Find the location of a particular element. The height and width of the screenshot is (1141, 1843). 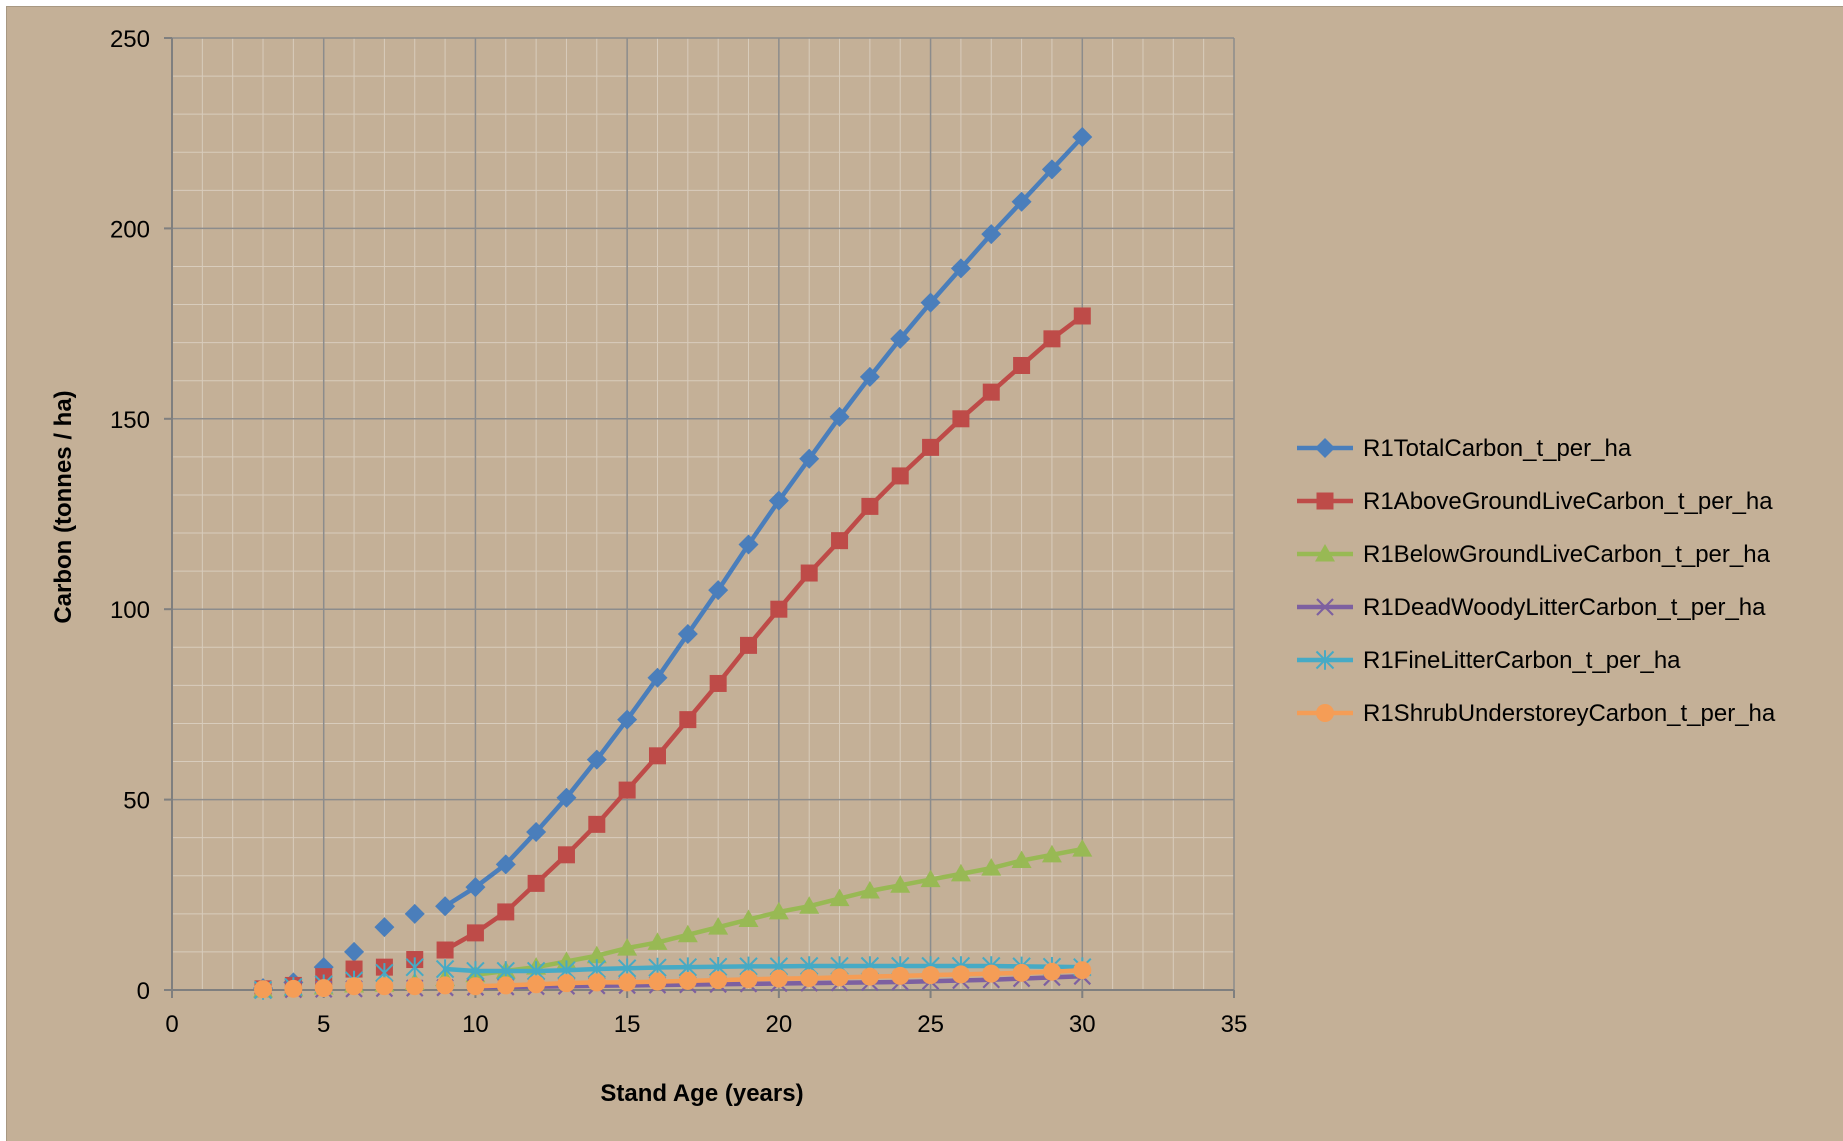

x-tick-label: 10 is located at coordinates (475, 1024).